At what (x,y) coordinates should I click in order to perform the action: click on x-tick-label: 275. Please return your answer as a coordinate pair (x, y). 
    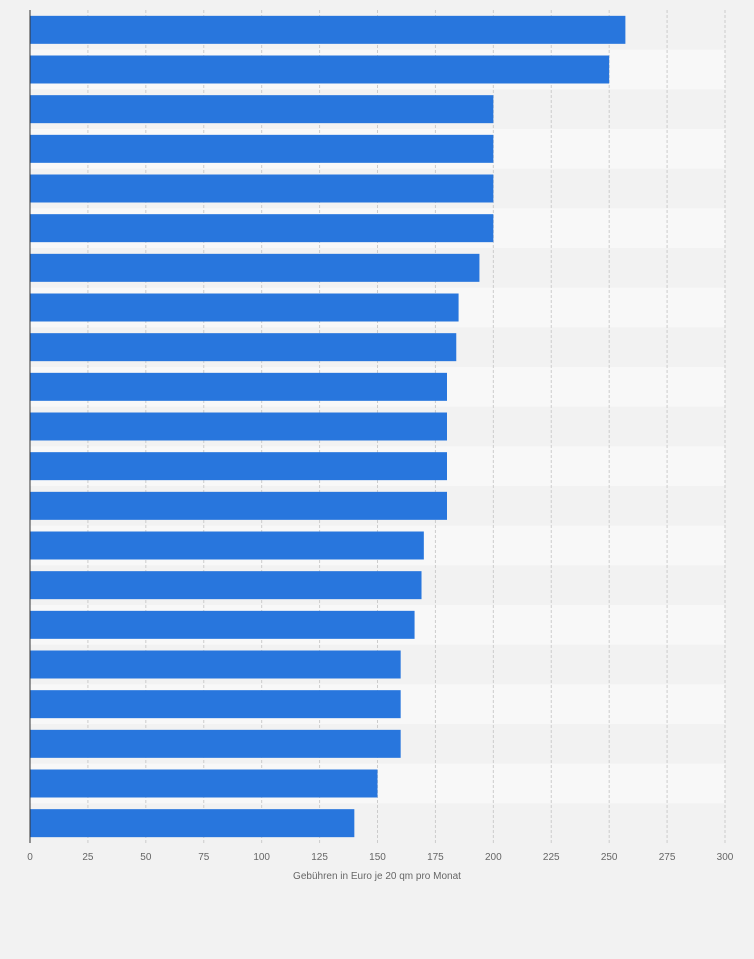
    Looking at the image, I should click on (667, 857).